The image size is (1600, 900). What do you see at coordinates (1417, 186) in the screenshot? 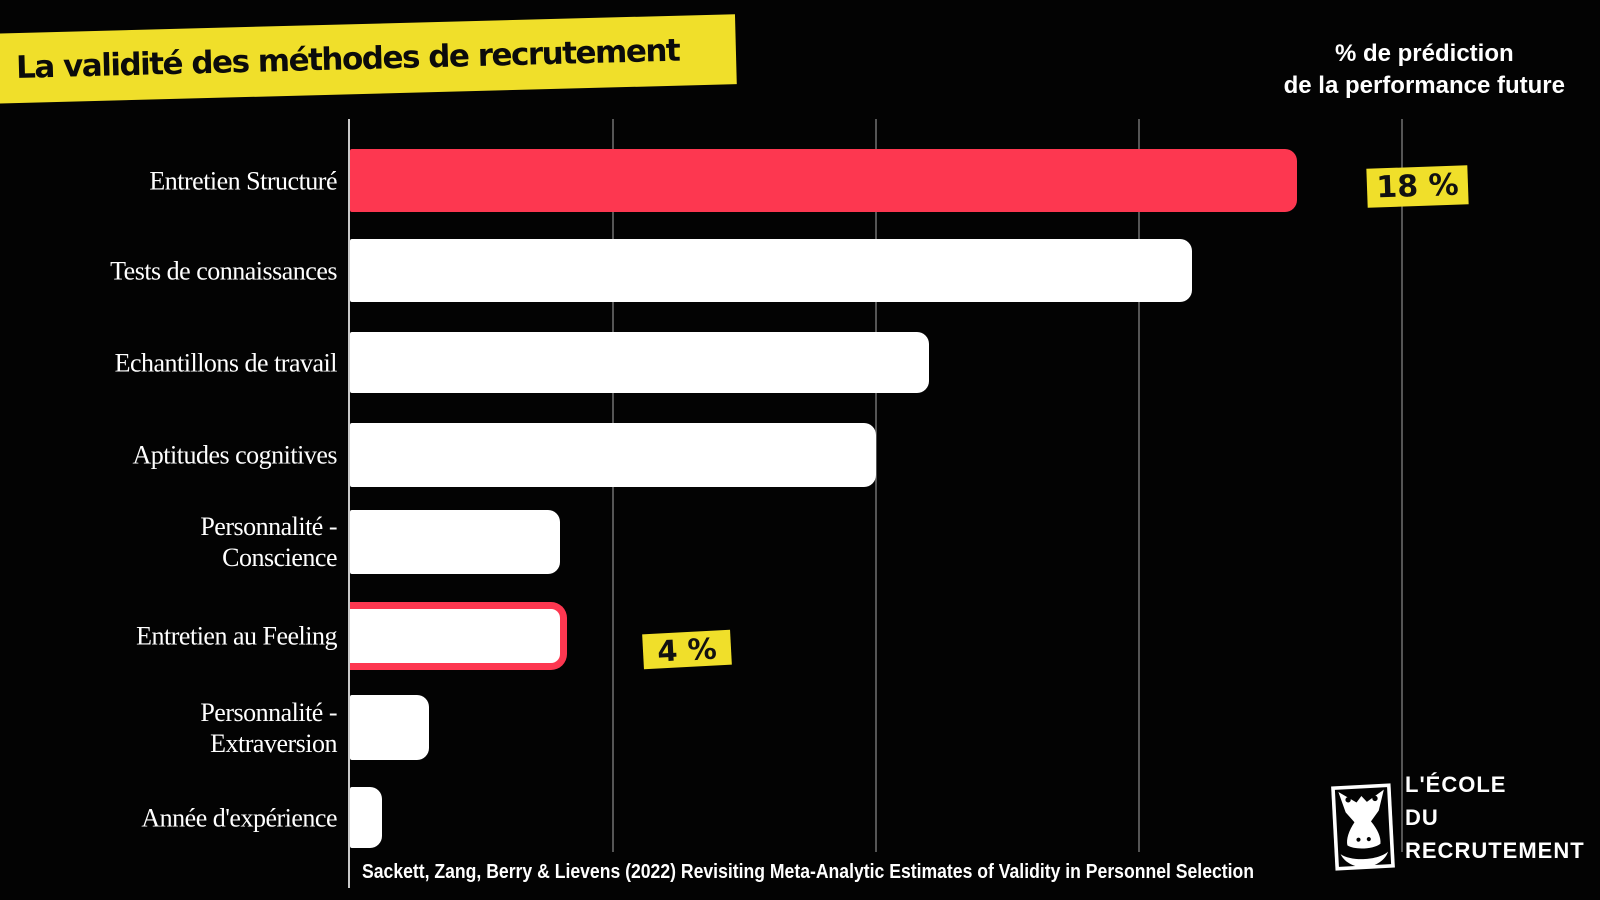
I see `value-badge: 18 %` at bounding box center [1417, 186].